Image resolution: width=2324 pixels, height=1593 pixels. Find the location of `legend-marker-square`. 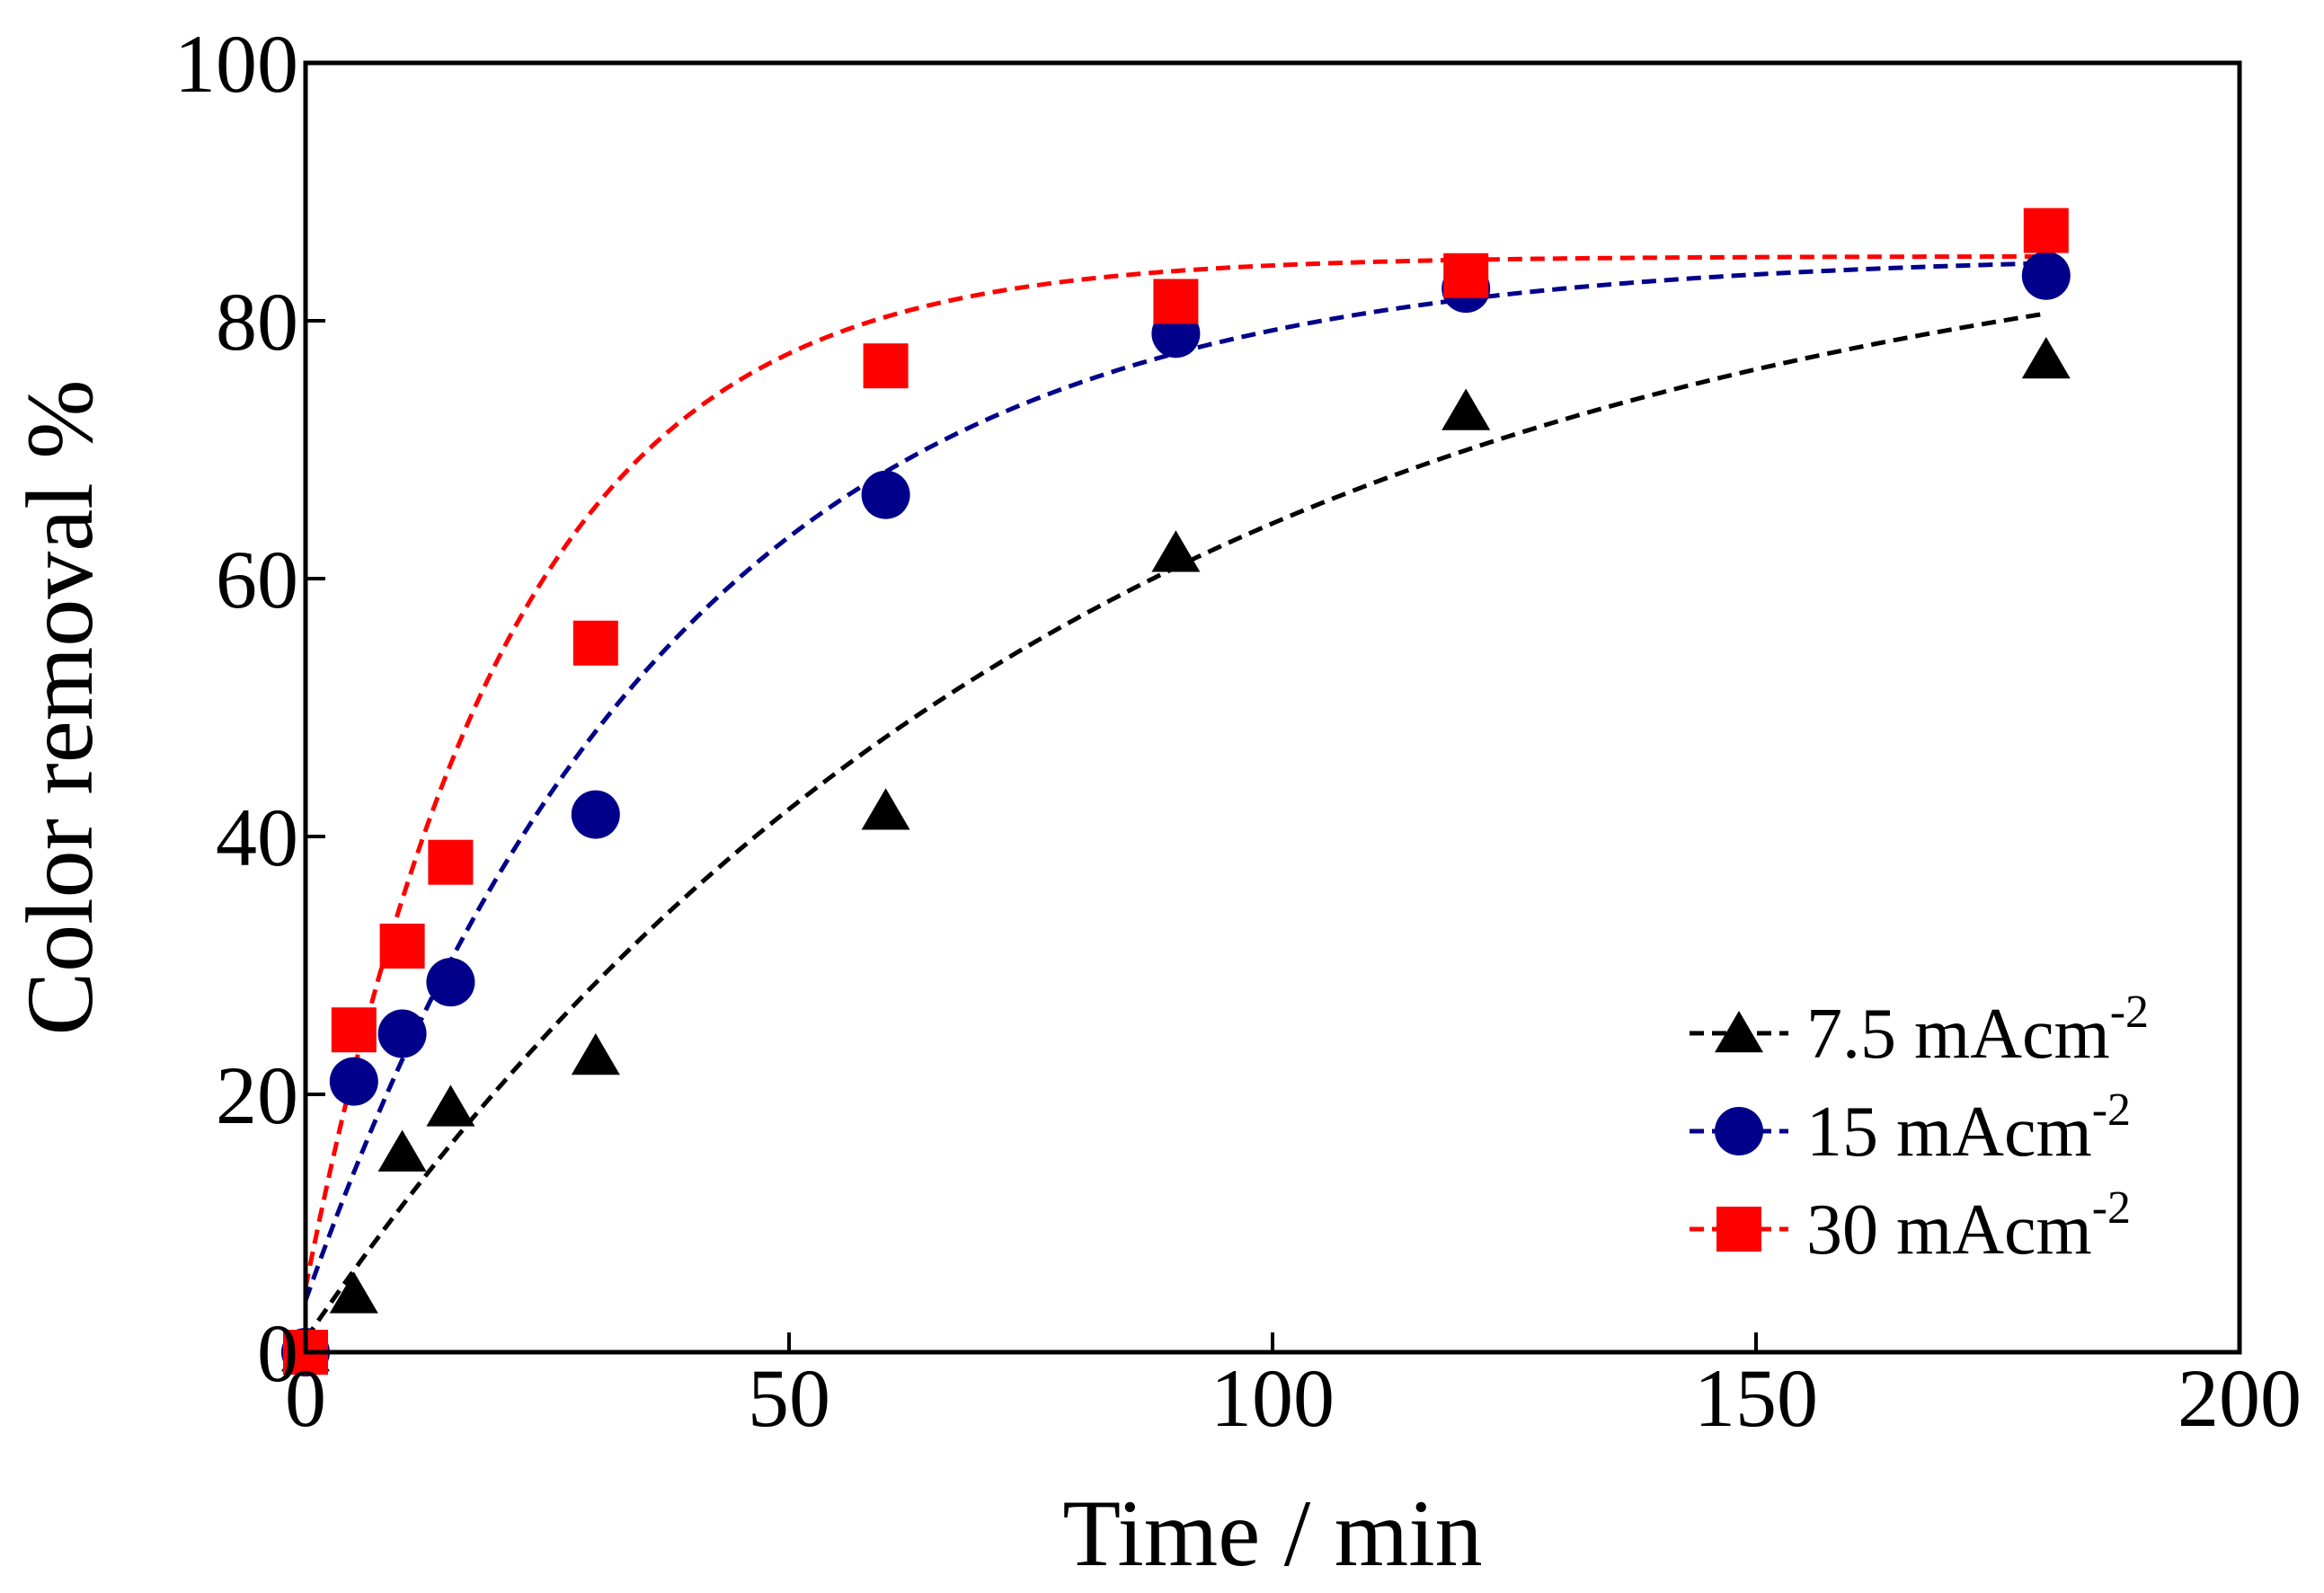

legend-marker-square is located at coordinates (1738, 1229).